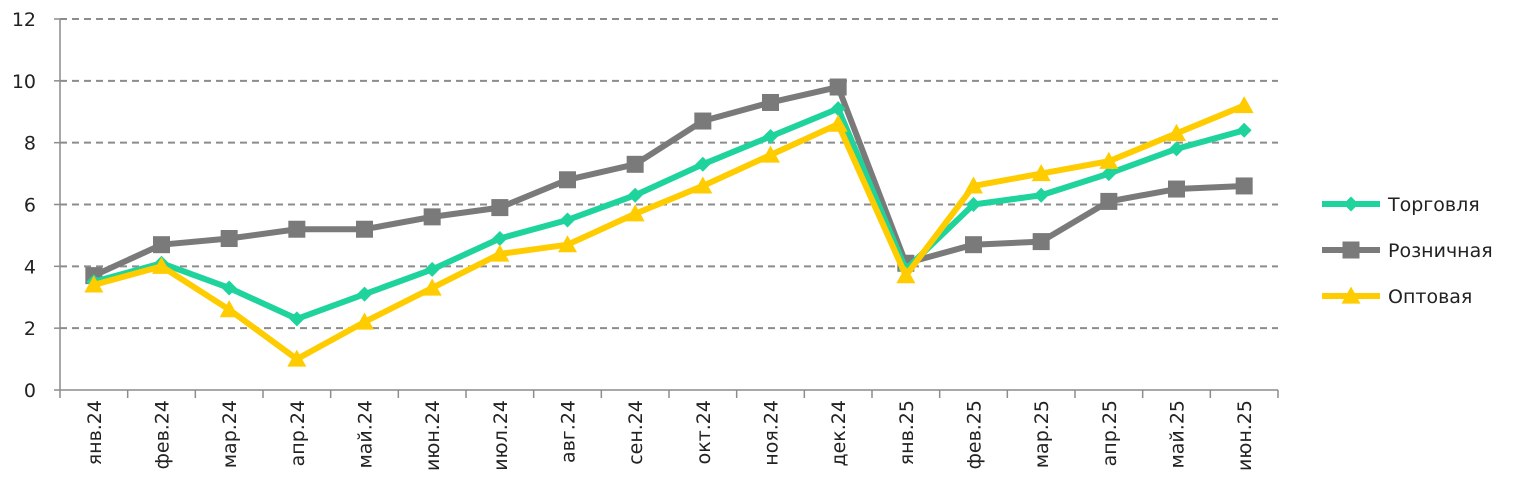 Image resolution: width=1515 pixels, height=504 pixels. What do you see at coordinates (366, 434) in the screenshot?
I see `x-tick-label: май.24` at bounding box center [366, 434].